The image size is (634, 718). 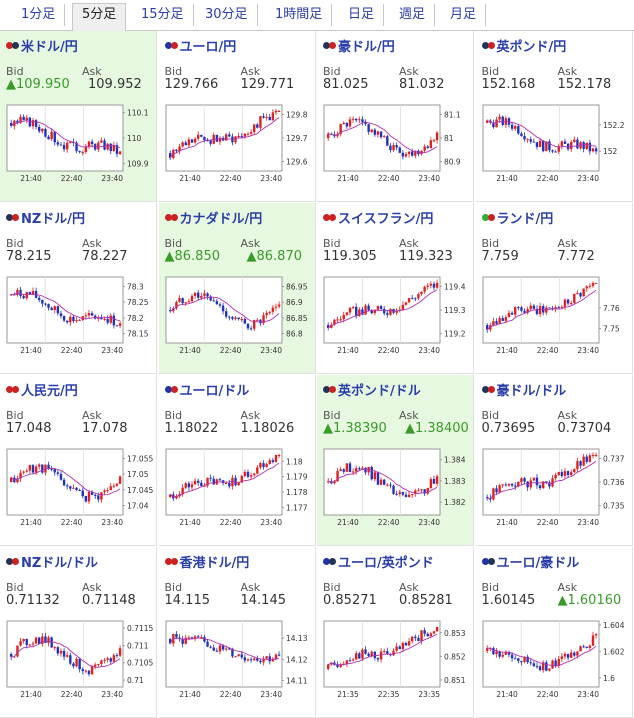 I want to click on tab-0: 1分足, so click(x=39, y=15).